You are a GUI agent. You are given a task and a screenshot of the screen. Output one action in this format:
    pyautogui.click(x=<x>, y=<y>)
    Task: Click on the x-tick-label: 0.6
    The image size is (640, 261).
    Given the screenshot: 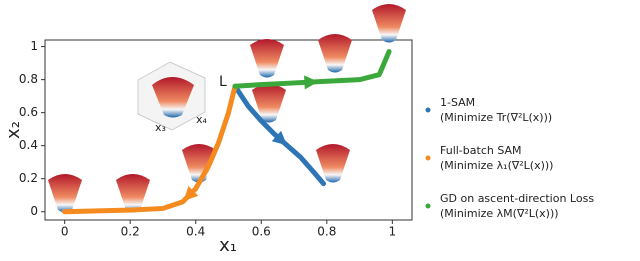 What is the action you would take?
    pyautogui.click(x=261, y=232)
    